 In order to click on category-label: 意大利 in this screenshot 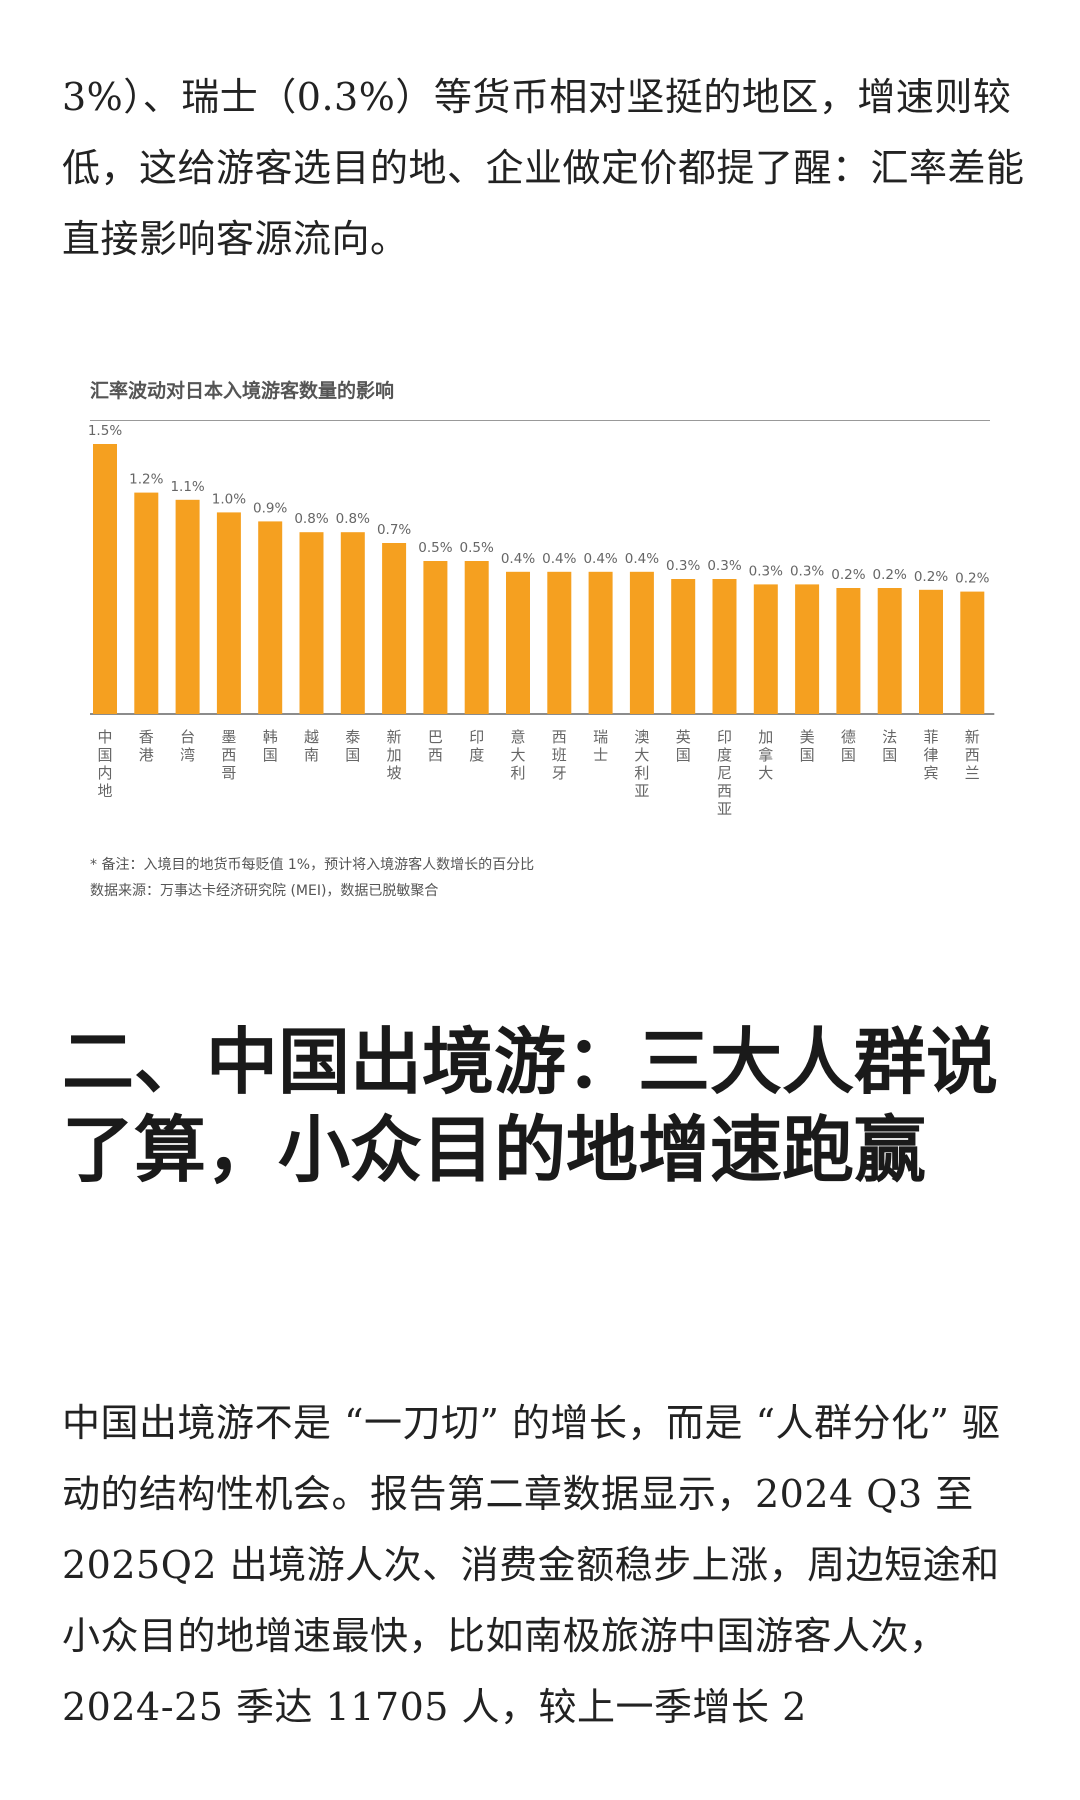, I will do `click(517, 755)`.